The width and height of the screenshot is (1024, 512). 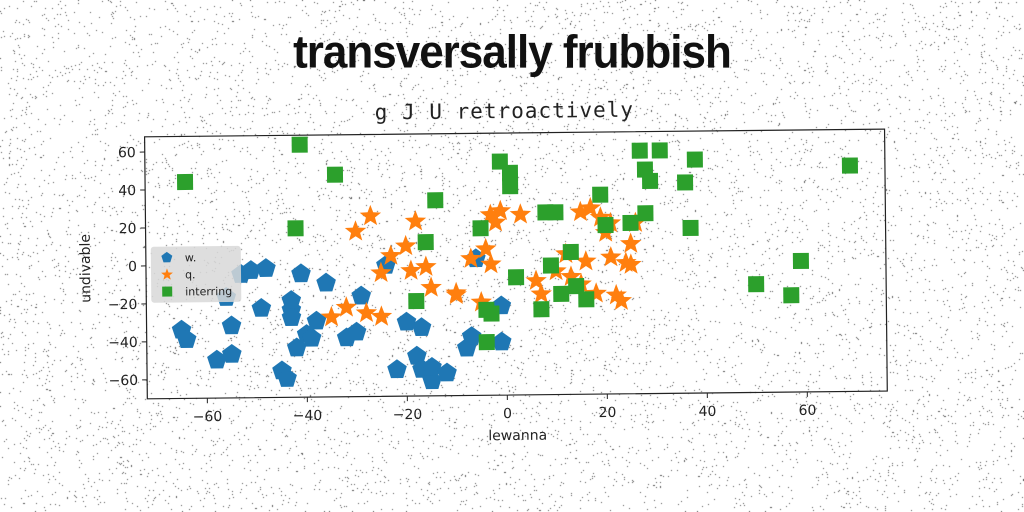 What do you see at coordinates (167, 291) in the screenshot?
I see `legend-square-swatch` at bounding box center [167, 291].